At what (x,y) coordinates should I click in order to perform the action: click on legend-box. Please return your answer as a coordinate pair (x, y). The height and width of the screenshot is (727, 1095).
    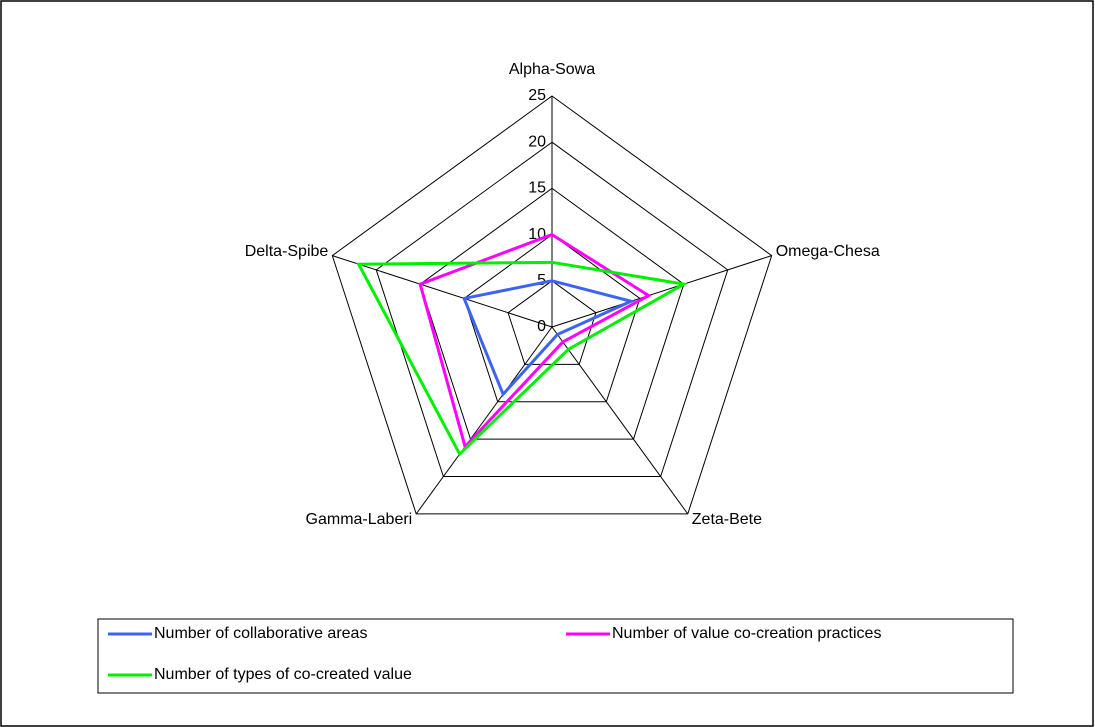
    Looking at the image, I should click on (555, 656).